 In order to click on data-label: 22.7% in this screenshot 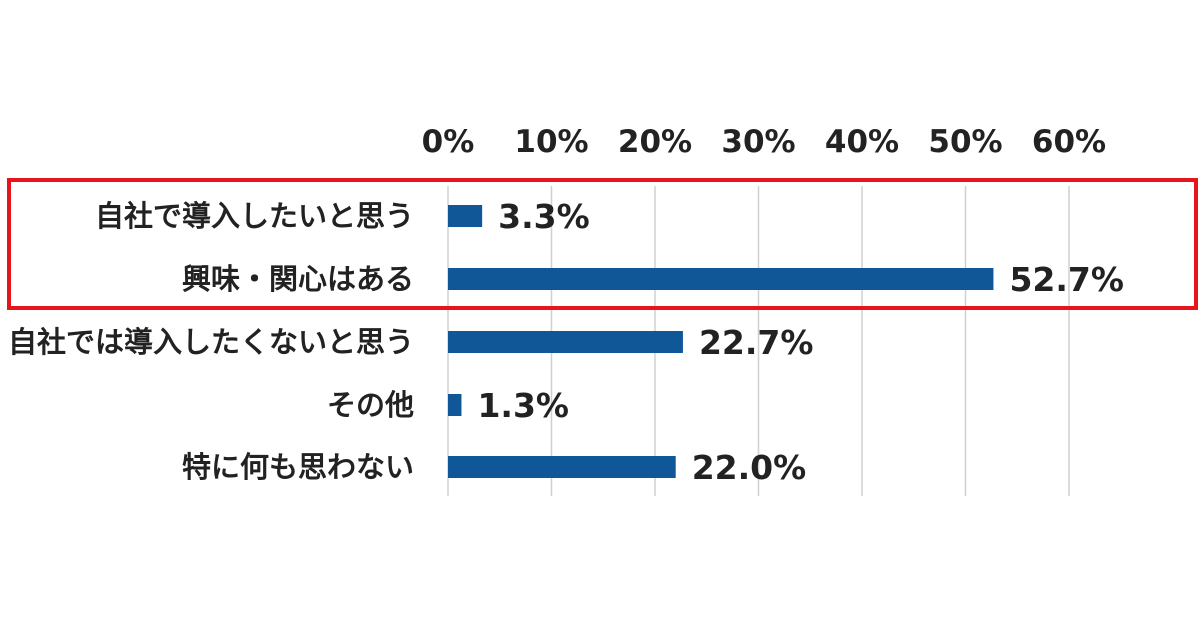, I will do `click(756, 342)`.